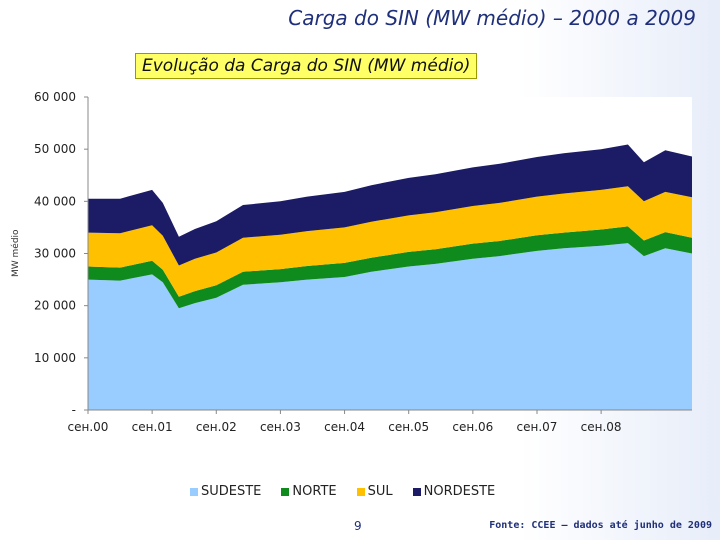  I want to click on legend-item-sul: SUL, so click(374, 491).